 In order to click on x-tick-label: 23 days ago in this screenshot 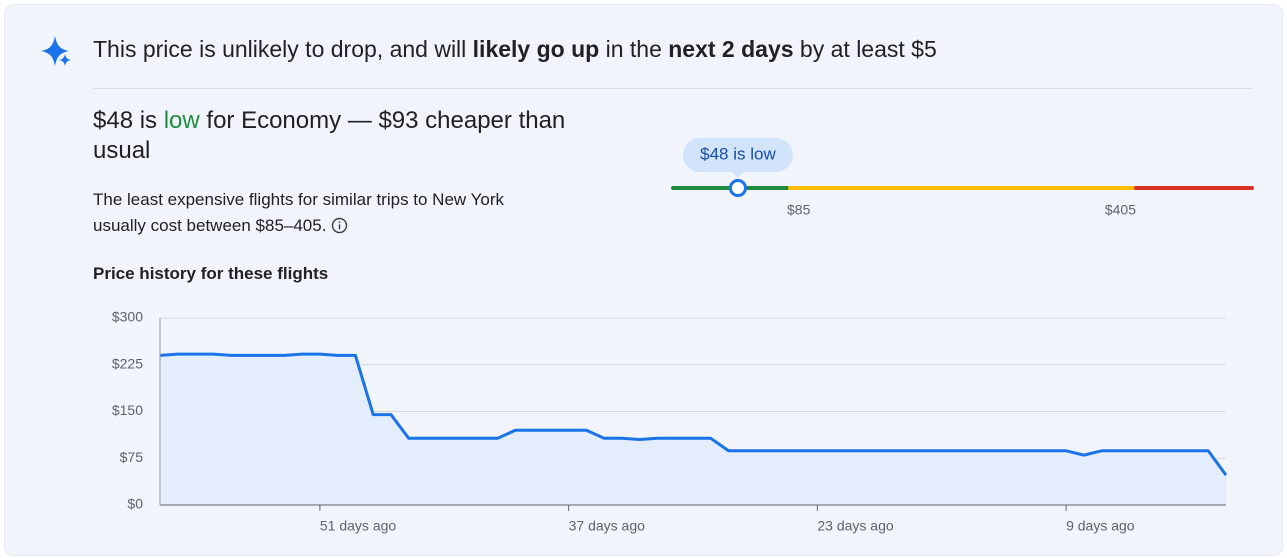, I will do `click(855, 526)`.